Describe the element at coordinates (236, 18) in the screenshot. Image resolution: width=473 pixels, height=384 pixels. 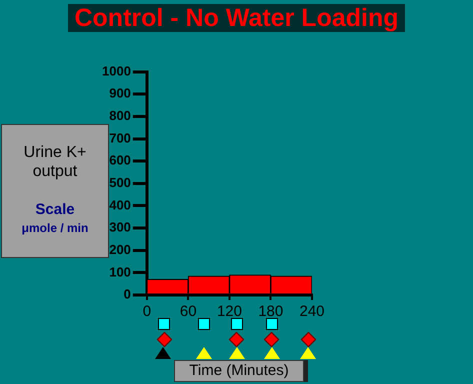
I see `chart-title: Control - No Water Loading` at that location.